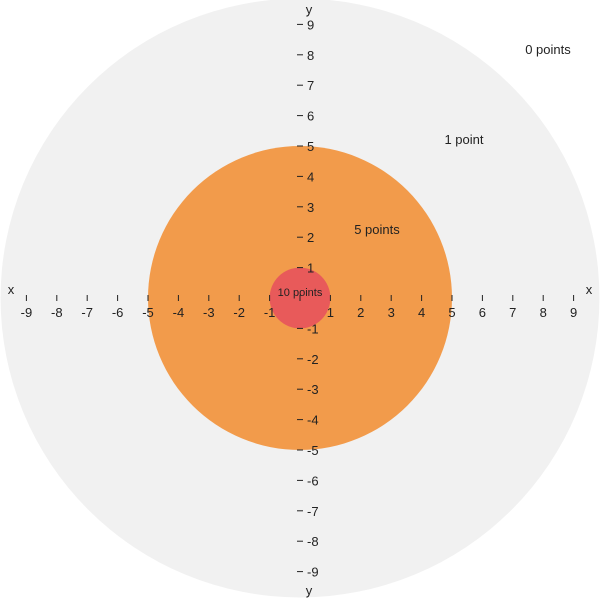 The width and height of the screenshot is (600, 605). What do you see at coordinates (148, 312) in the screenshot?
I see `x-tick-label: -5` at bounding box center [148, 312].